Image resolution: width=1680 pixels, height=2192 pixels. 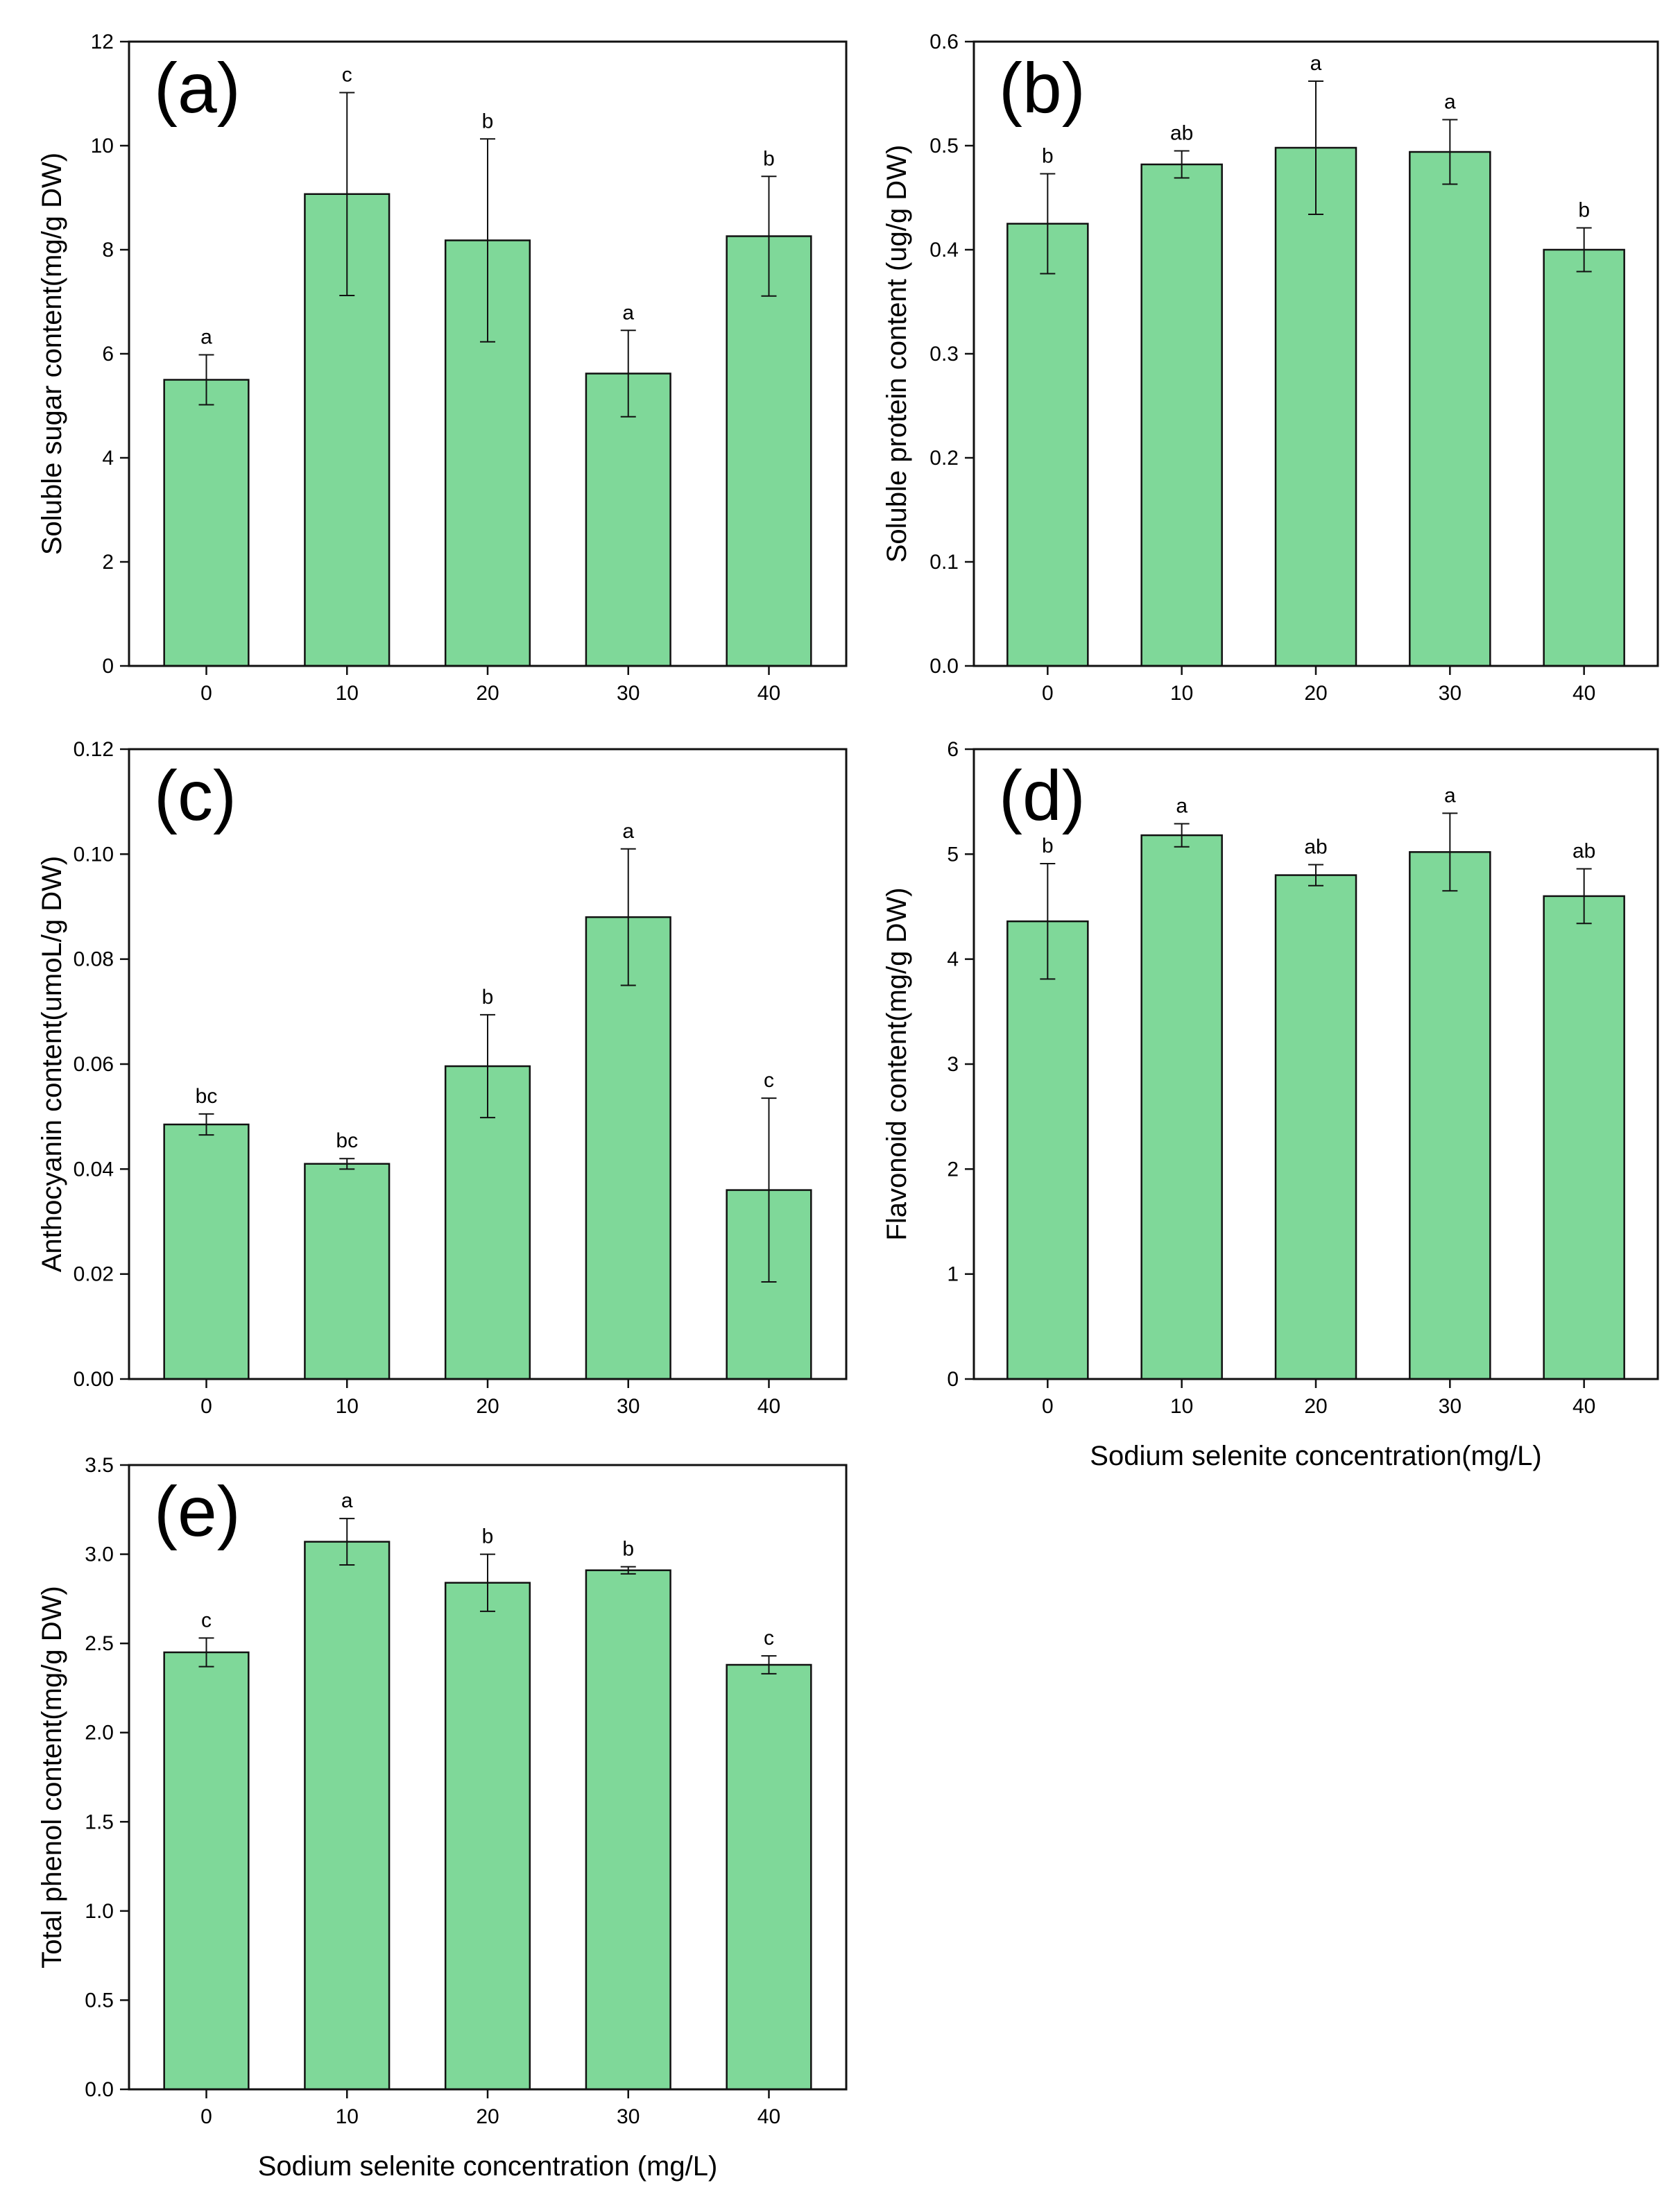 I want to click on y-axis-title-c: Anthocyanin content(umoL/g DW), so click(x=52, y=1064).